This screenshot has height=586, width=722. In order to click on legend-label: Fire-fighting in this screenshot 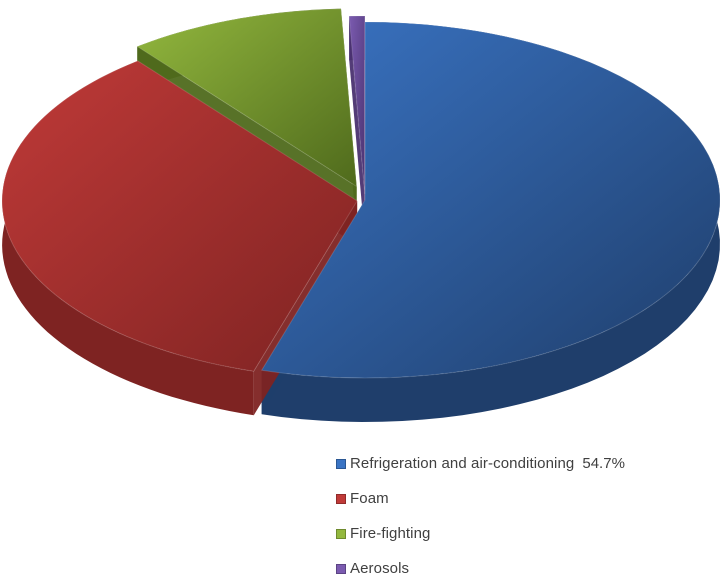, I will do `click(390, 533)`.